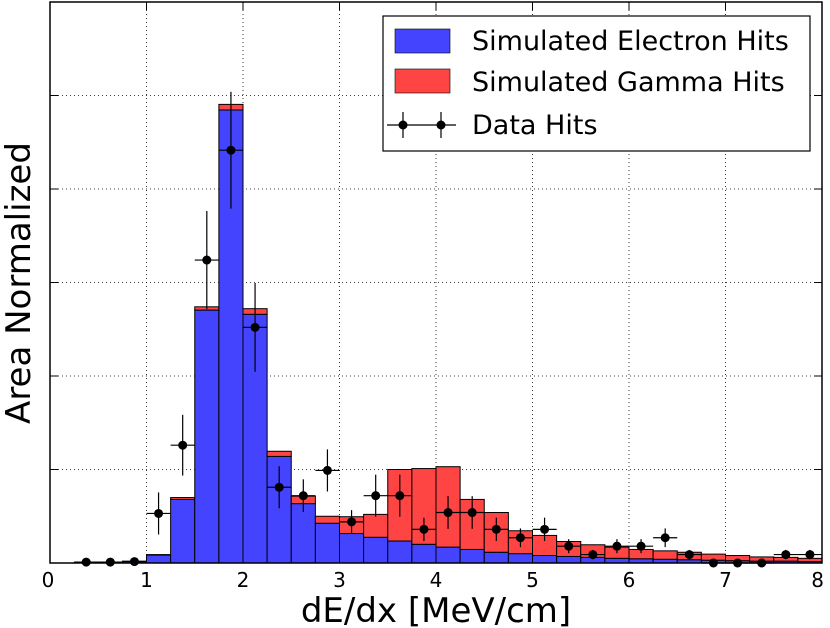  I want to click on x-tick-label: 1, so click(146, 580).